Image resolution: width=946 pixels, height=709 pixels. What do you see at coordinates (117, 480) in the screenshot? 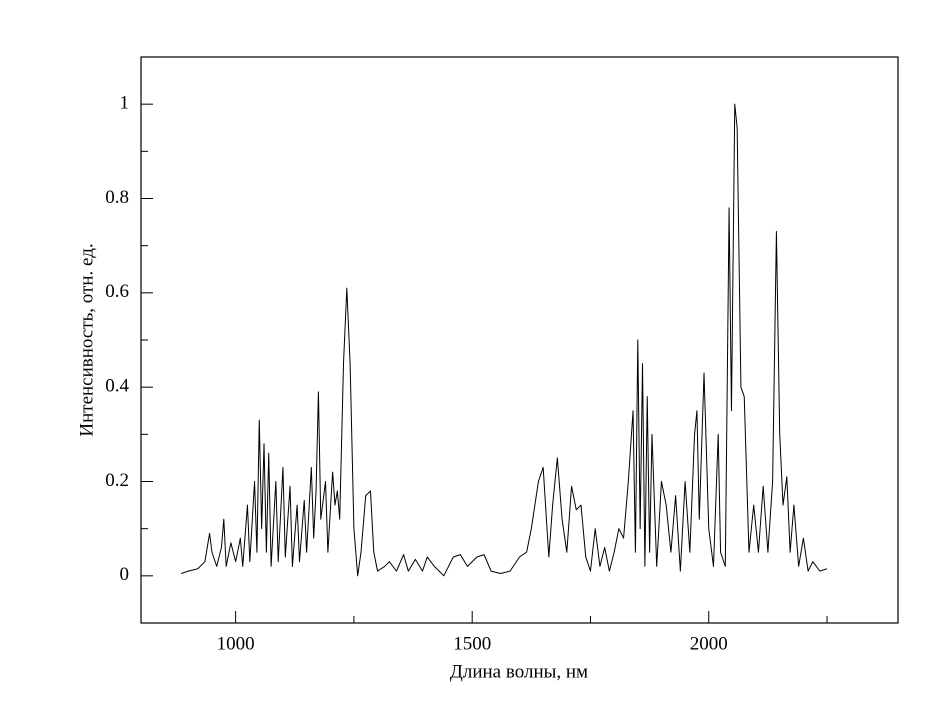
I see `y-tick-label: 0.2` at bounding box center [117, 480].